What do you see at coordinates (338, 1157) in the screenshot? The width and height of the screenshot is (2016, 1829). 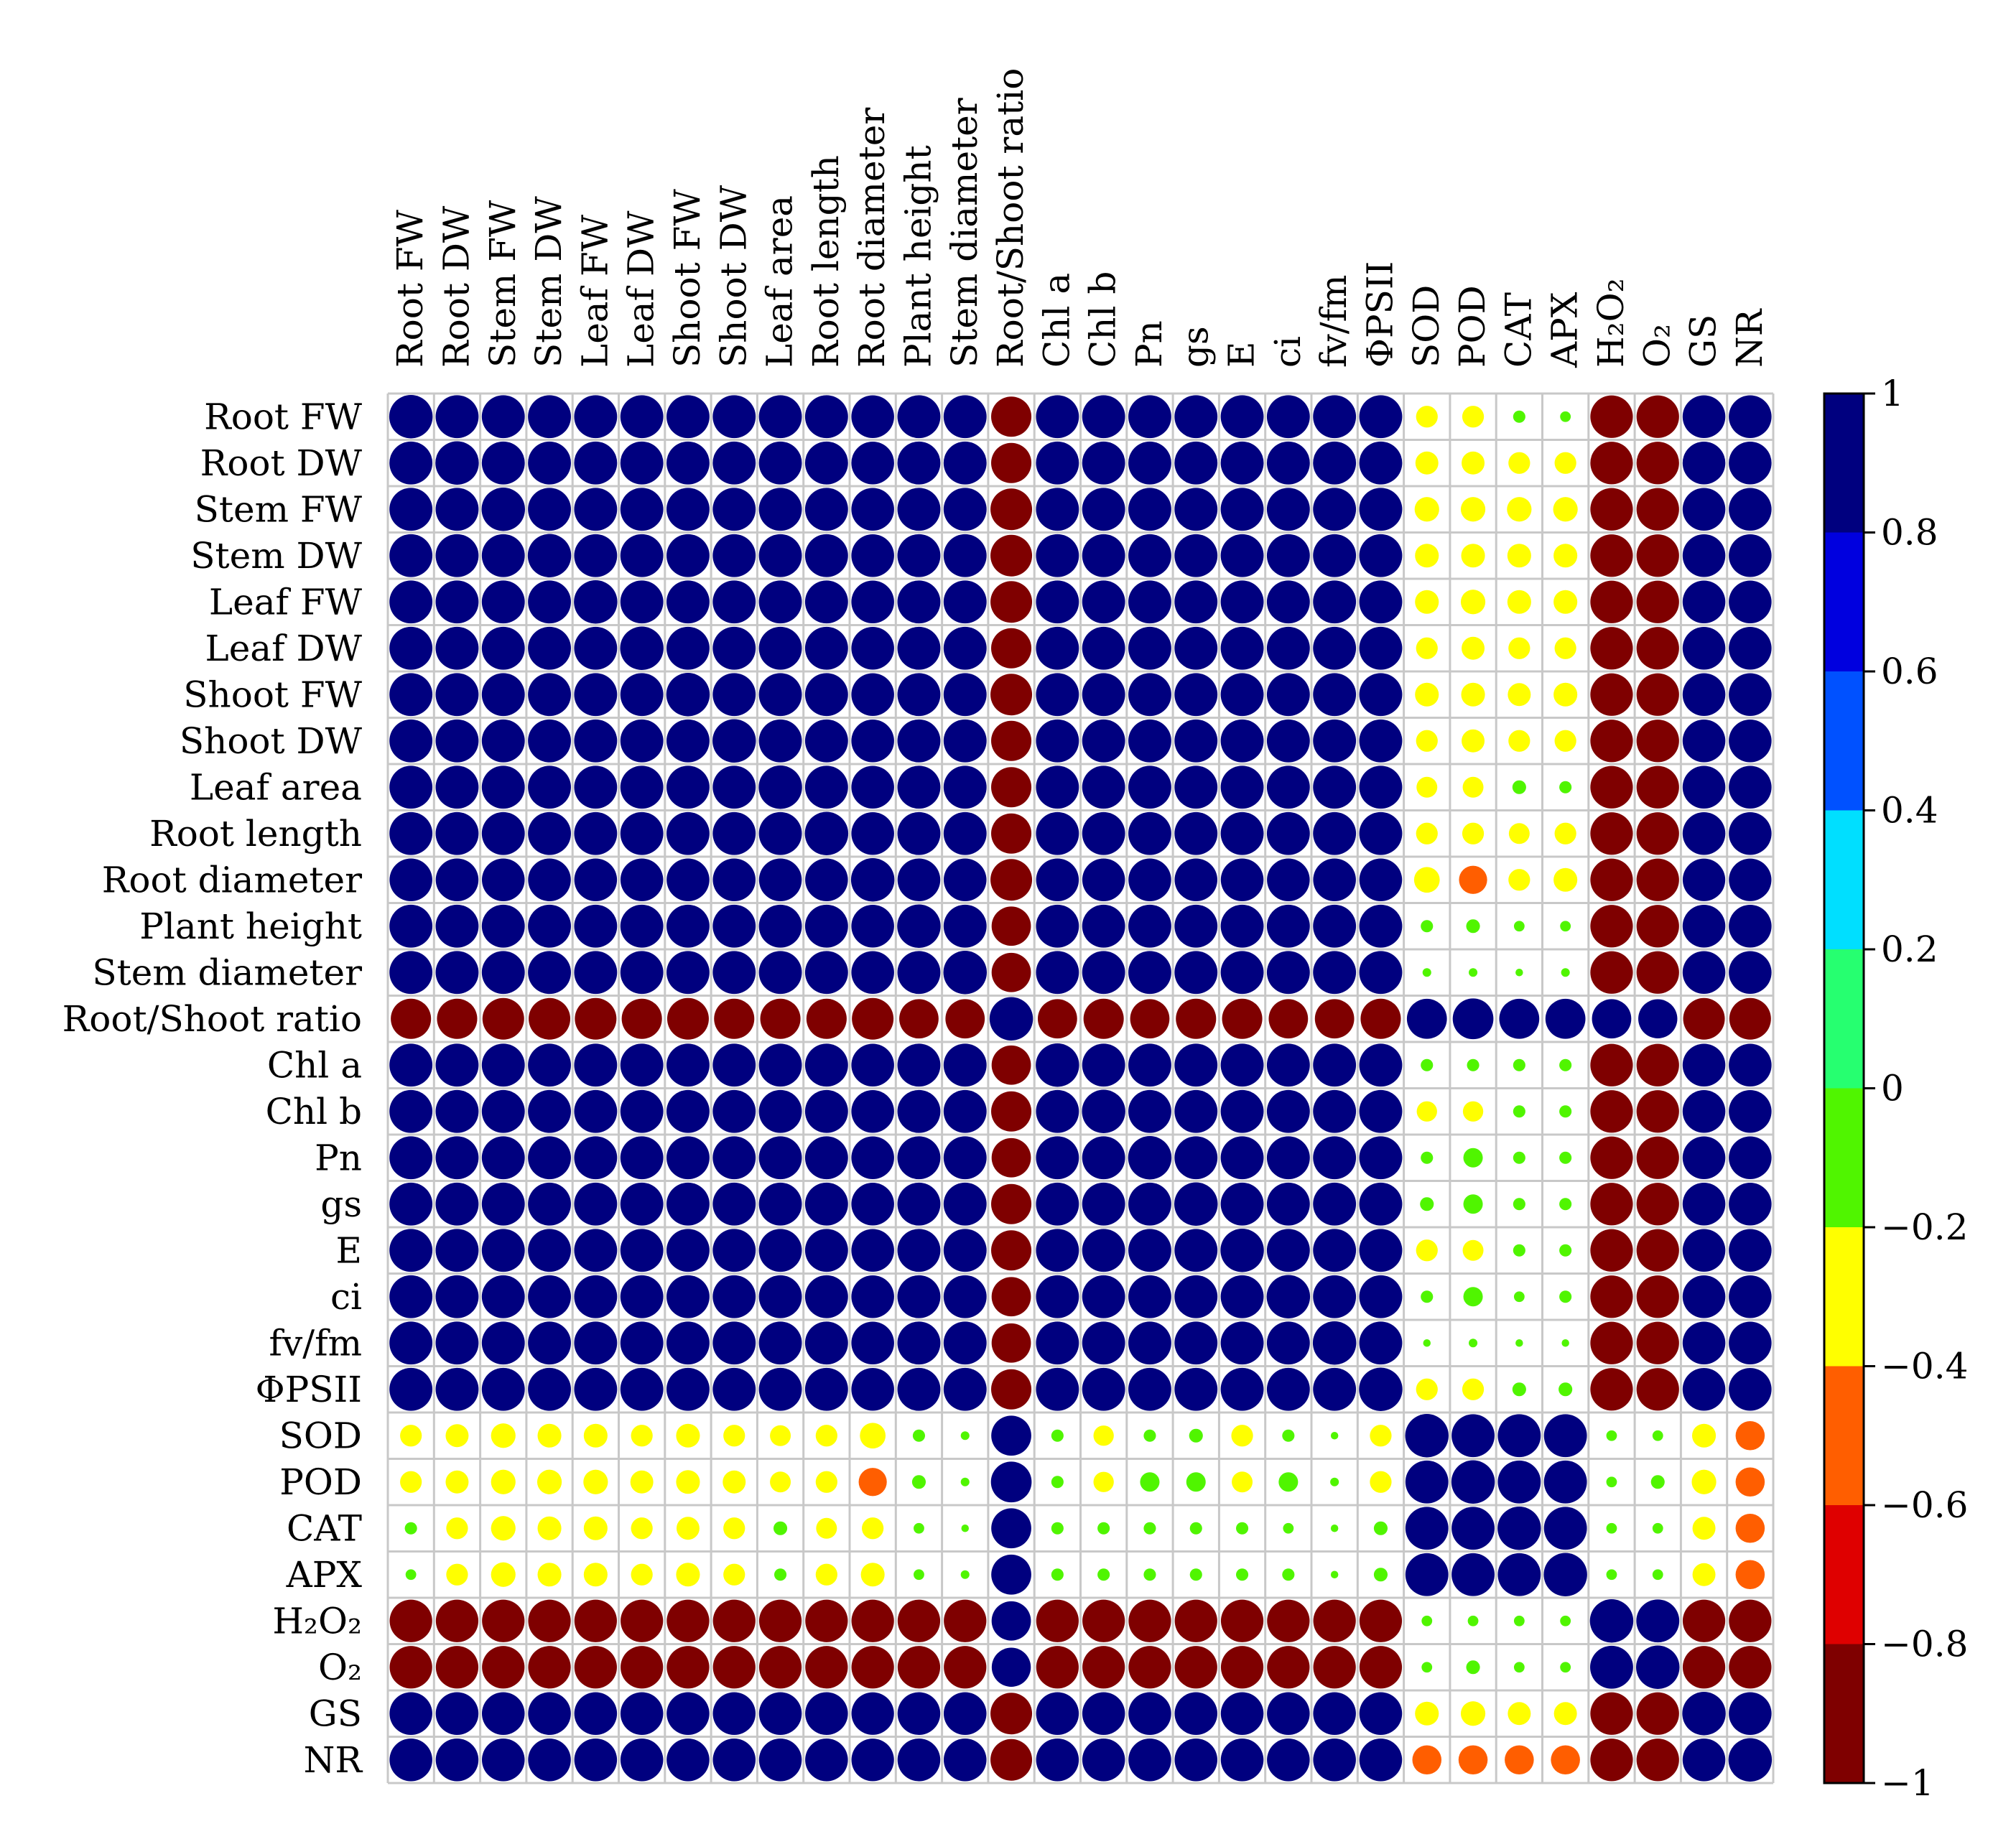 I see `row-label-16: Pn` at bounding box center [338, 1157].